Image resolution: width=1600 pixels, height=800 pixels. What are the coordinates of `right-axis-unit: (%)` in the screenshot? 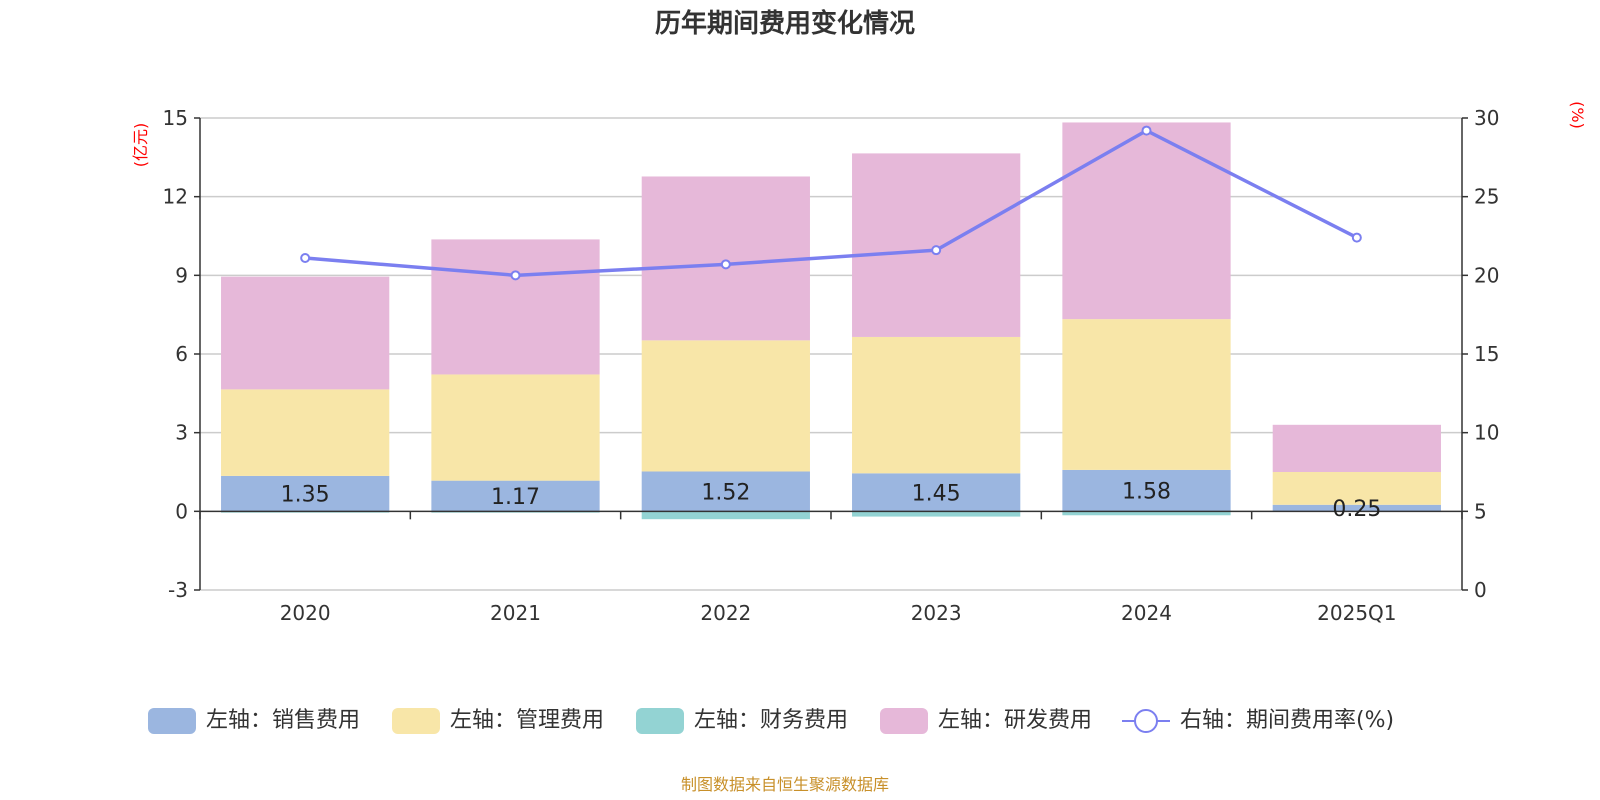 It's located at (1577, 115).